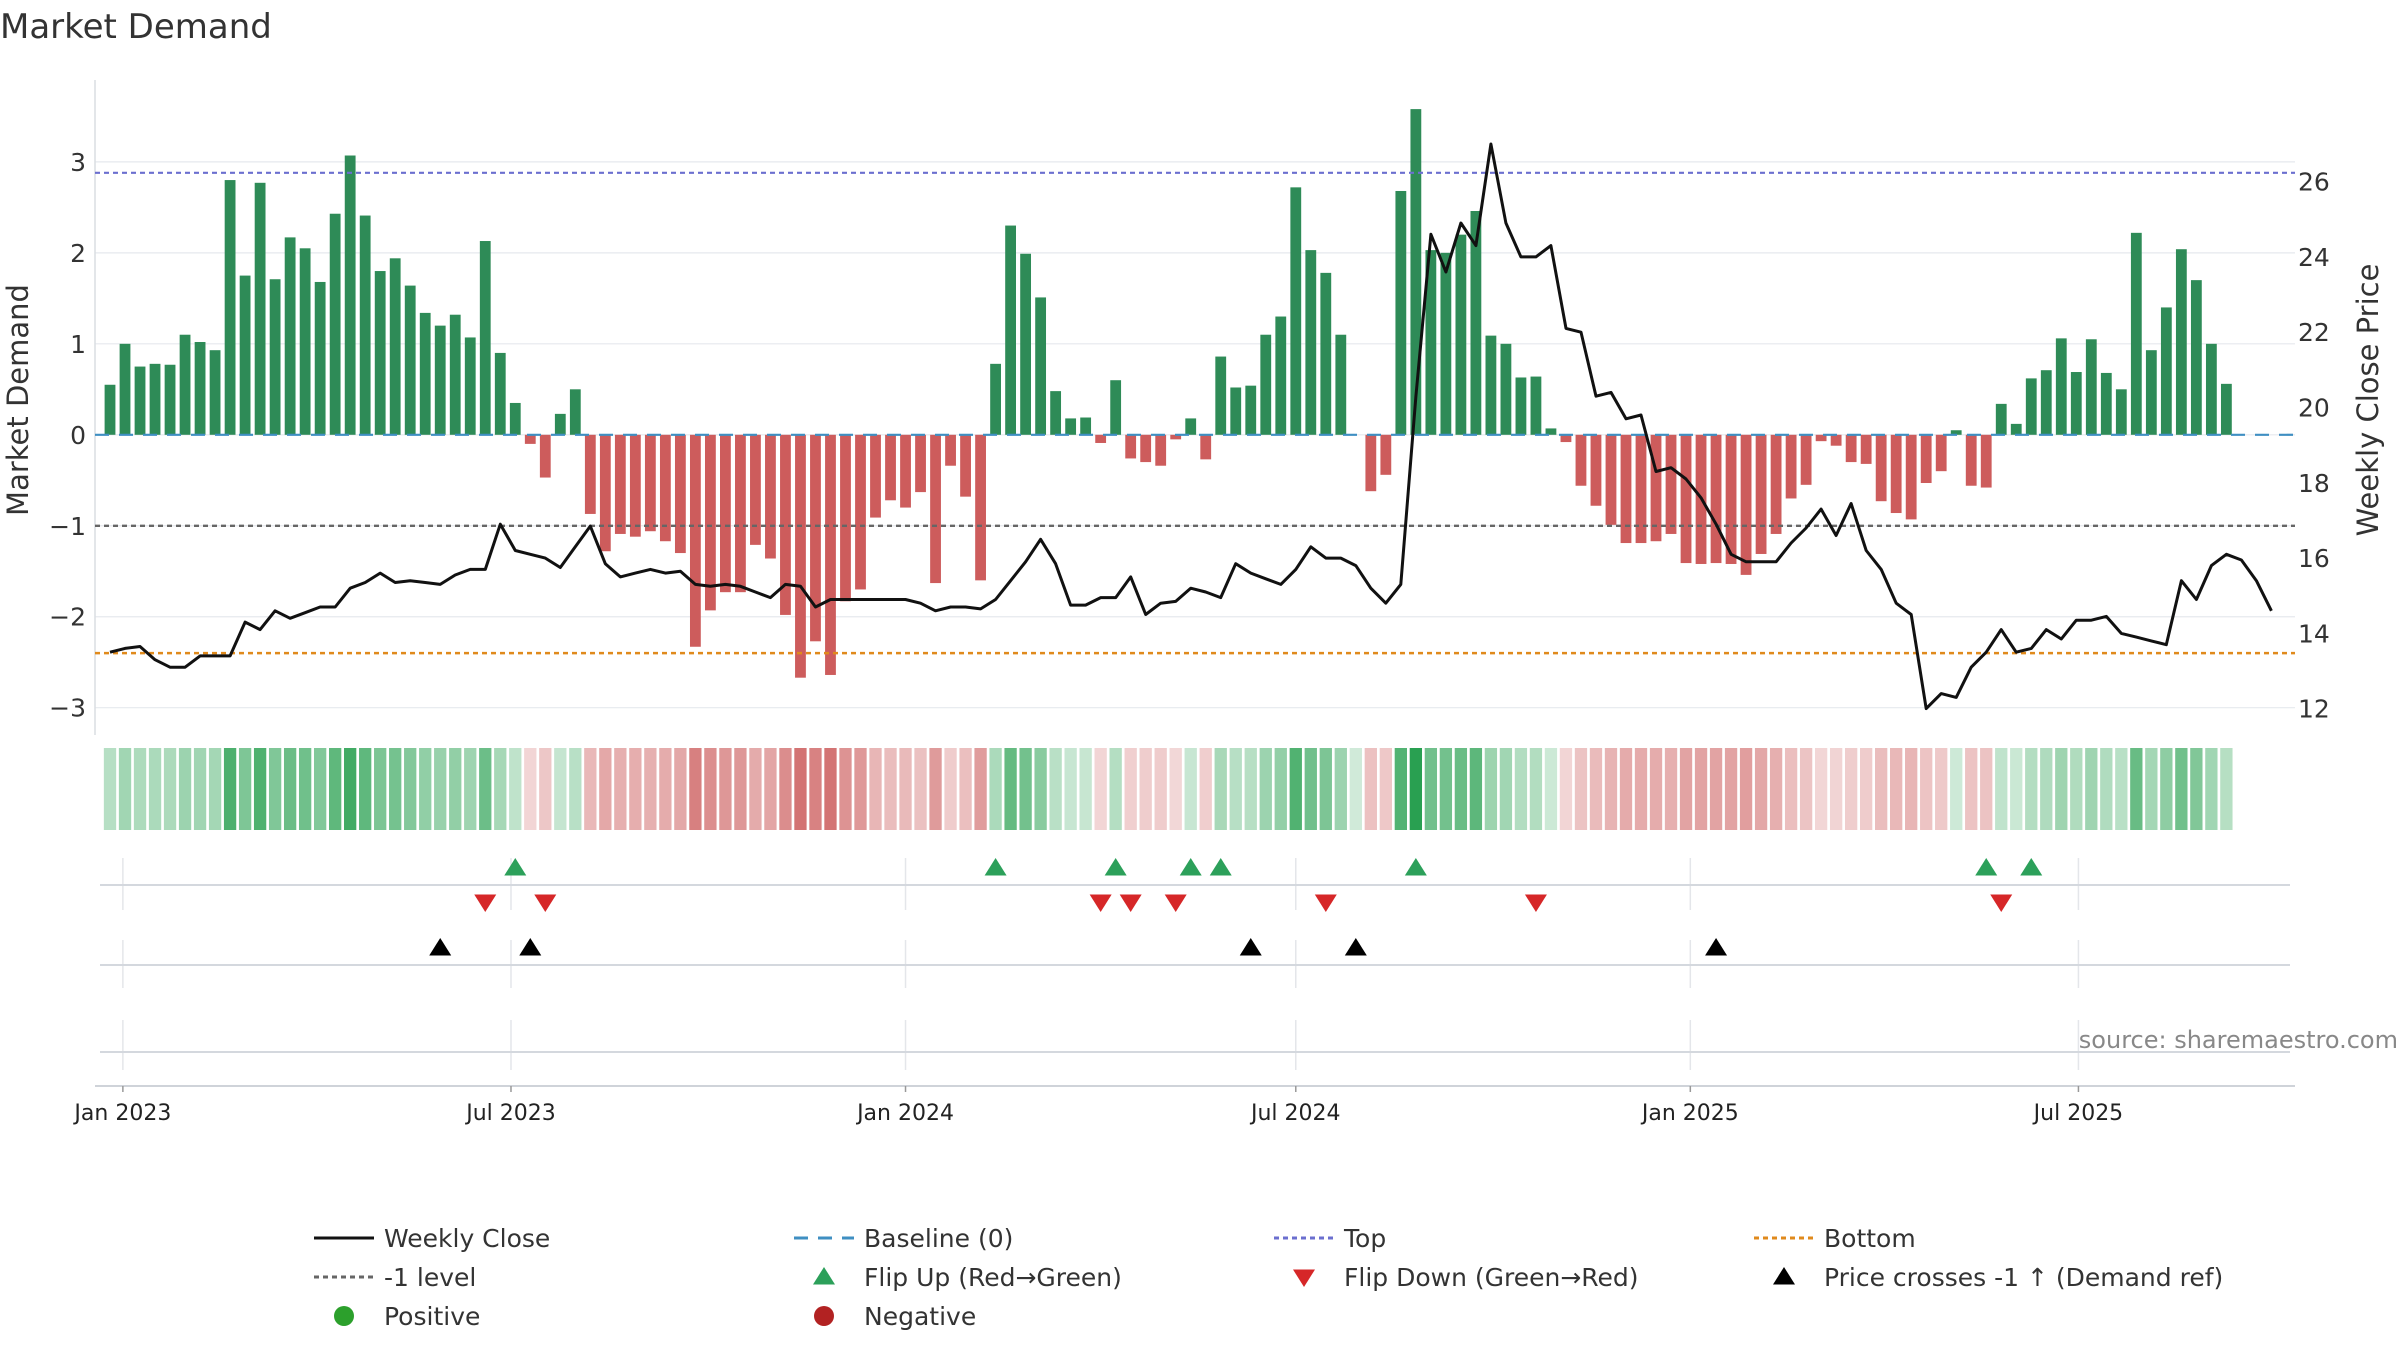 The image size is (2400, 1354). Describe the element at coordinates (67, 708) in the screenshot. I see `y-tick-label: −3` at that location.